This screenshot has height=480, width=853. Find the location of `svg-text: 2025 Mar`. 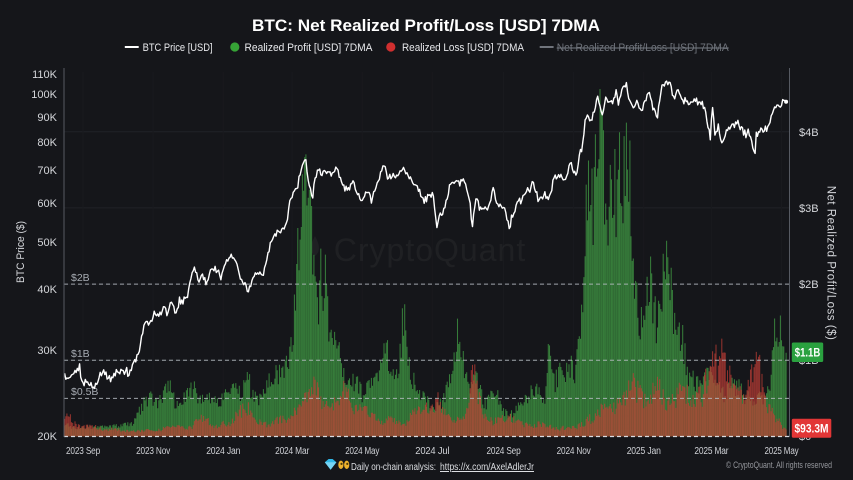

svg-text: 2025 Mar is located at coordinates (711, 451).